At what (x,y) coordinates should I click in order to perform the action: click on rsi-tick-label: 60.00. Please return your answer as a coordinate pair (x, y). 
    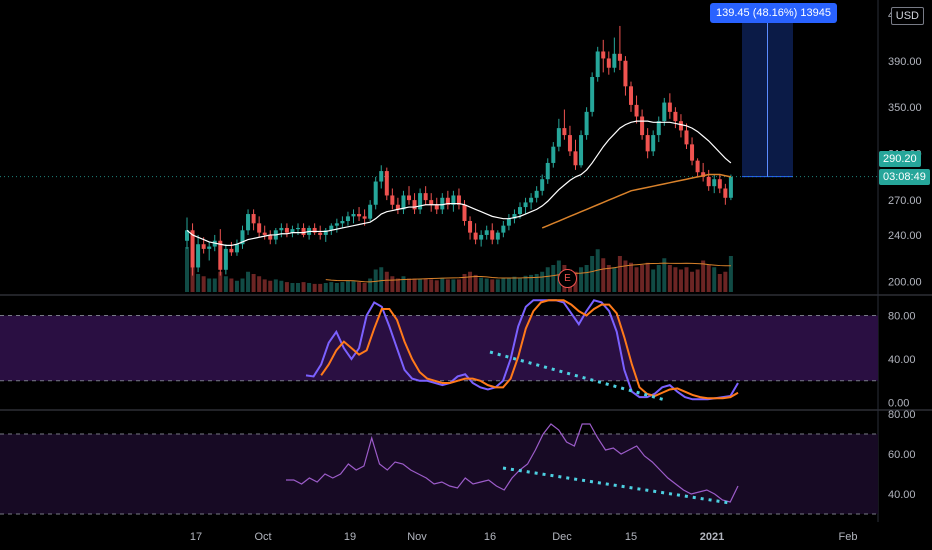
    Looking at the image, I should click on (902, 455).